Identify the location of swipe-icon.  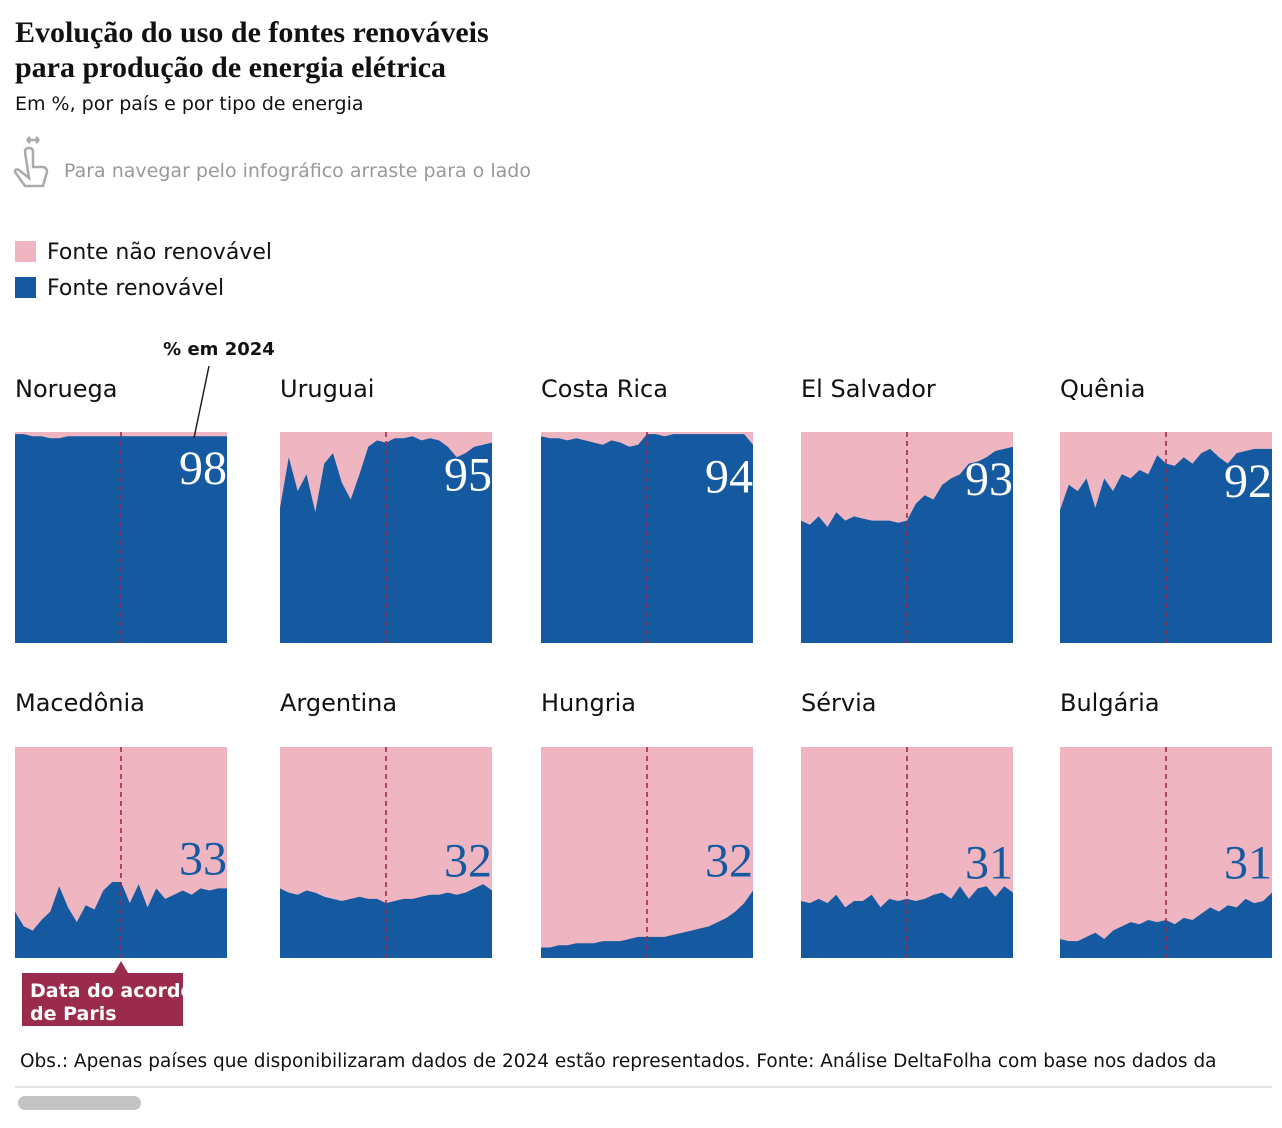
(31, 162).